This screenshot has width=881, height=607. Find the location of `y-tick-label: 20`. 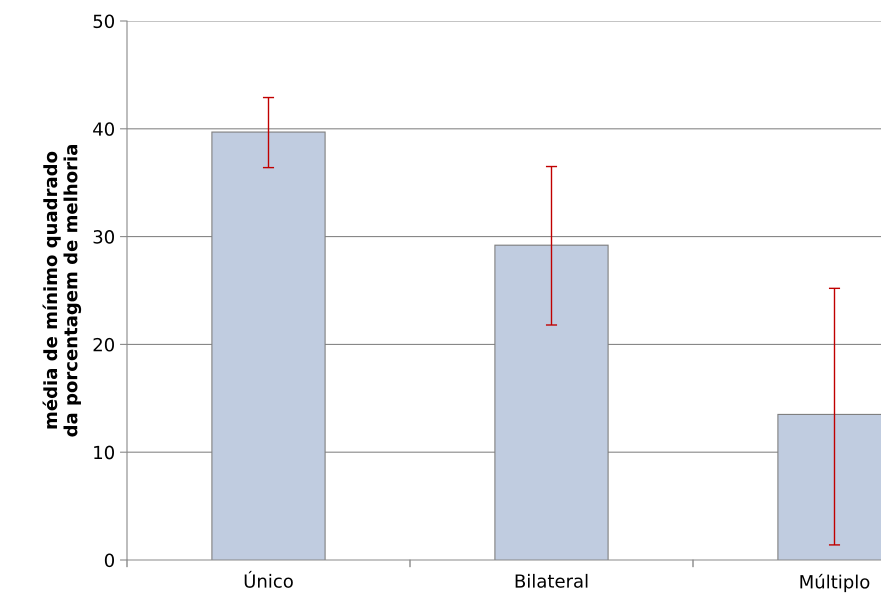

y-tick-label: 20 is located at coordinates (104, 345).